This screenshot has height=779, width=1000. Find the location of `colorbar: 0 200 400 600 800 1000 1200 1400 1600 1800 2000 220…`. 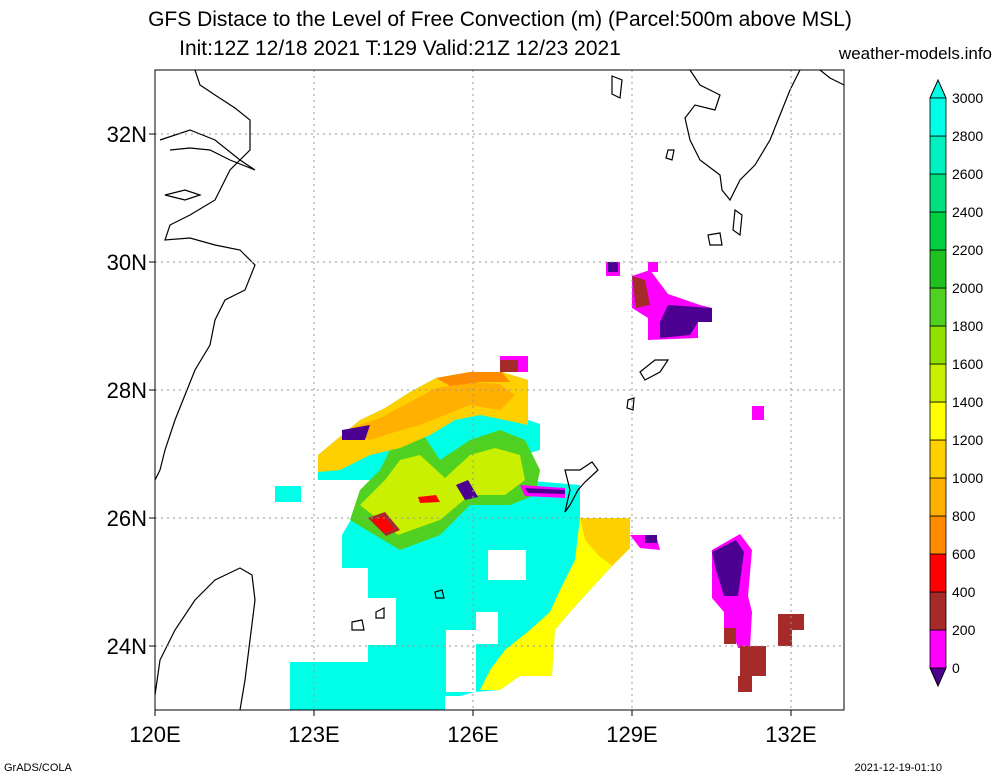

colorbar: 0 200 400 600 800 1000 1200 1400 1600 1800 2000 220… is located at coordinates (956, 383).